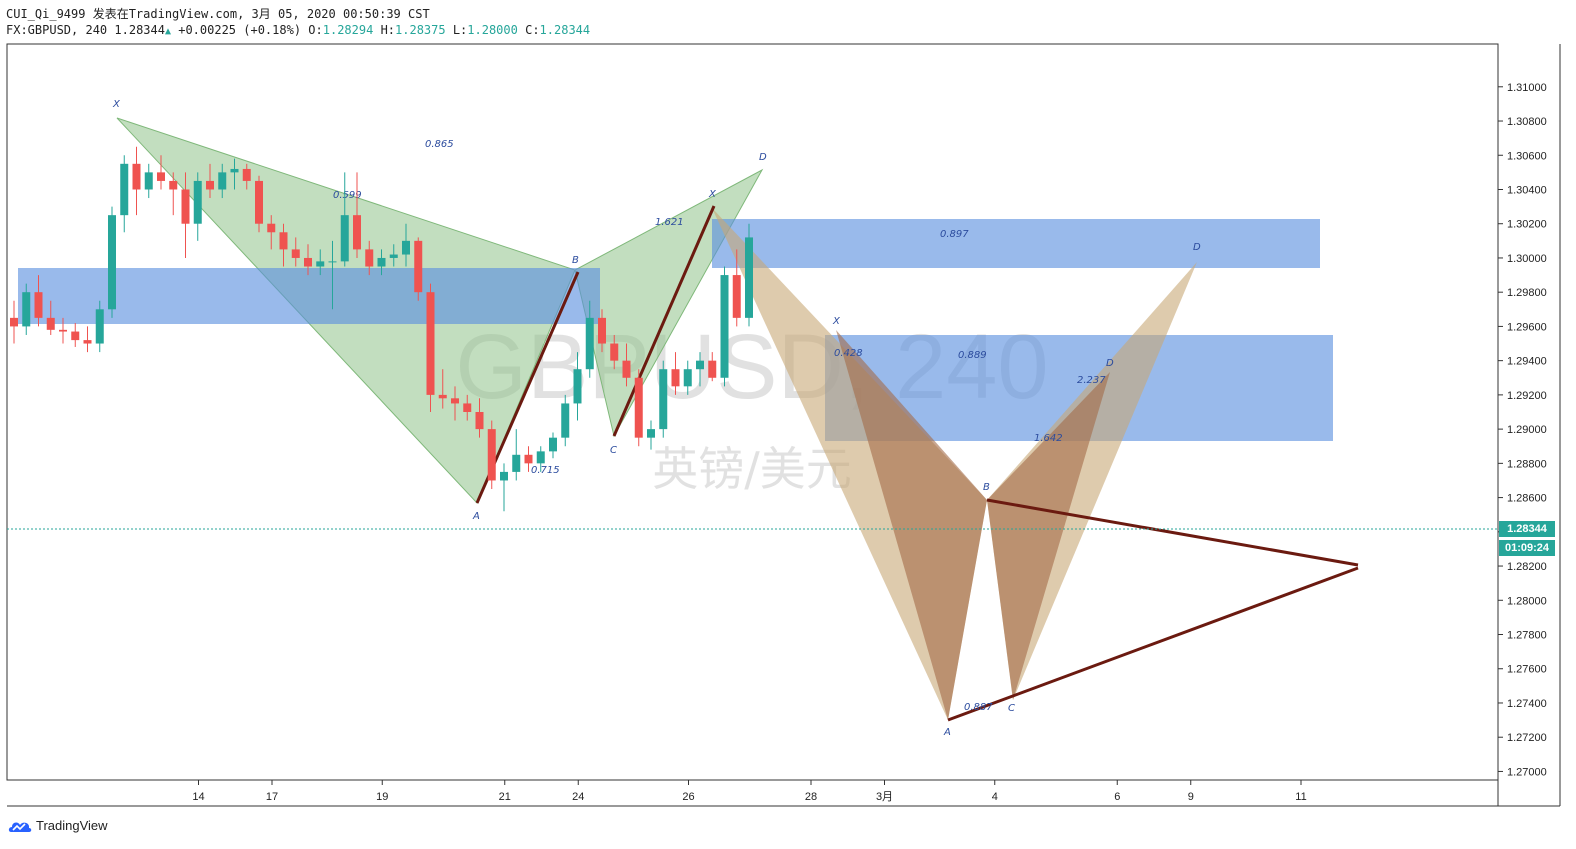 The width and height of the screenshot is (1576, 849). I want to click on y-tick-label: 1.29400, so click(1527, 362).